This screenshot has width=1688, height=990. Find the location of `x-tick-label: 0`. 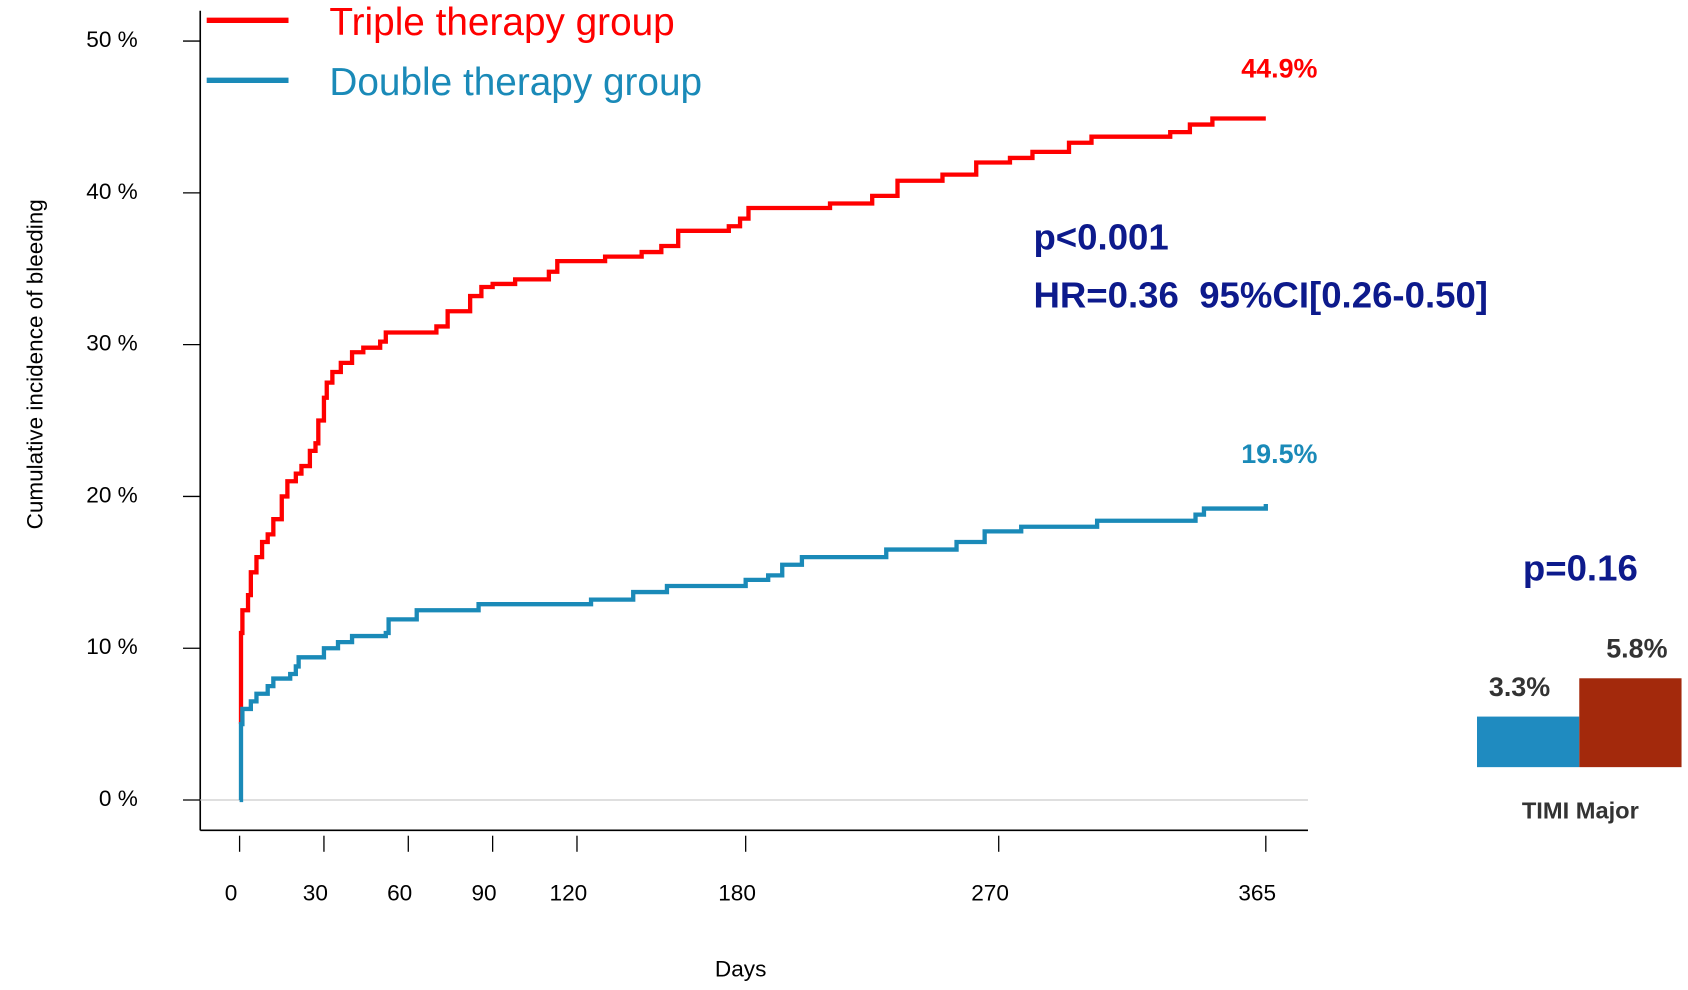

x-tick-label: 0 is located at coordinates (231, 893).